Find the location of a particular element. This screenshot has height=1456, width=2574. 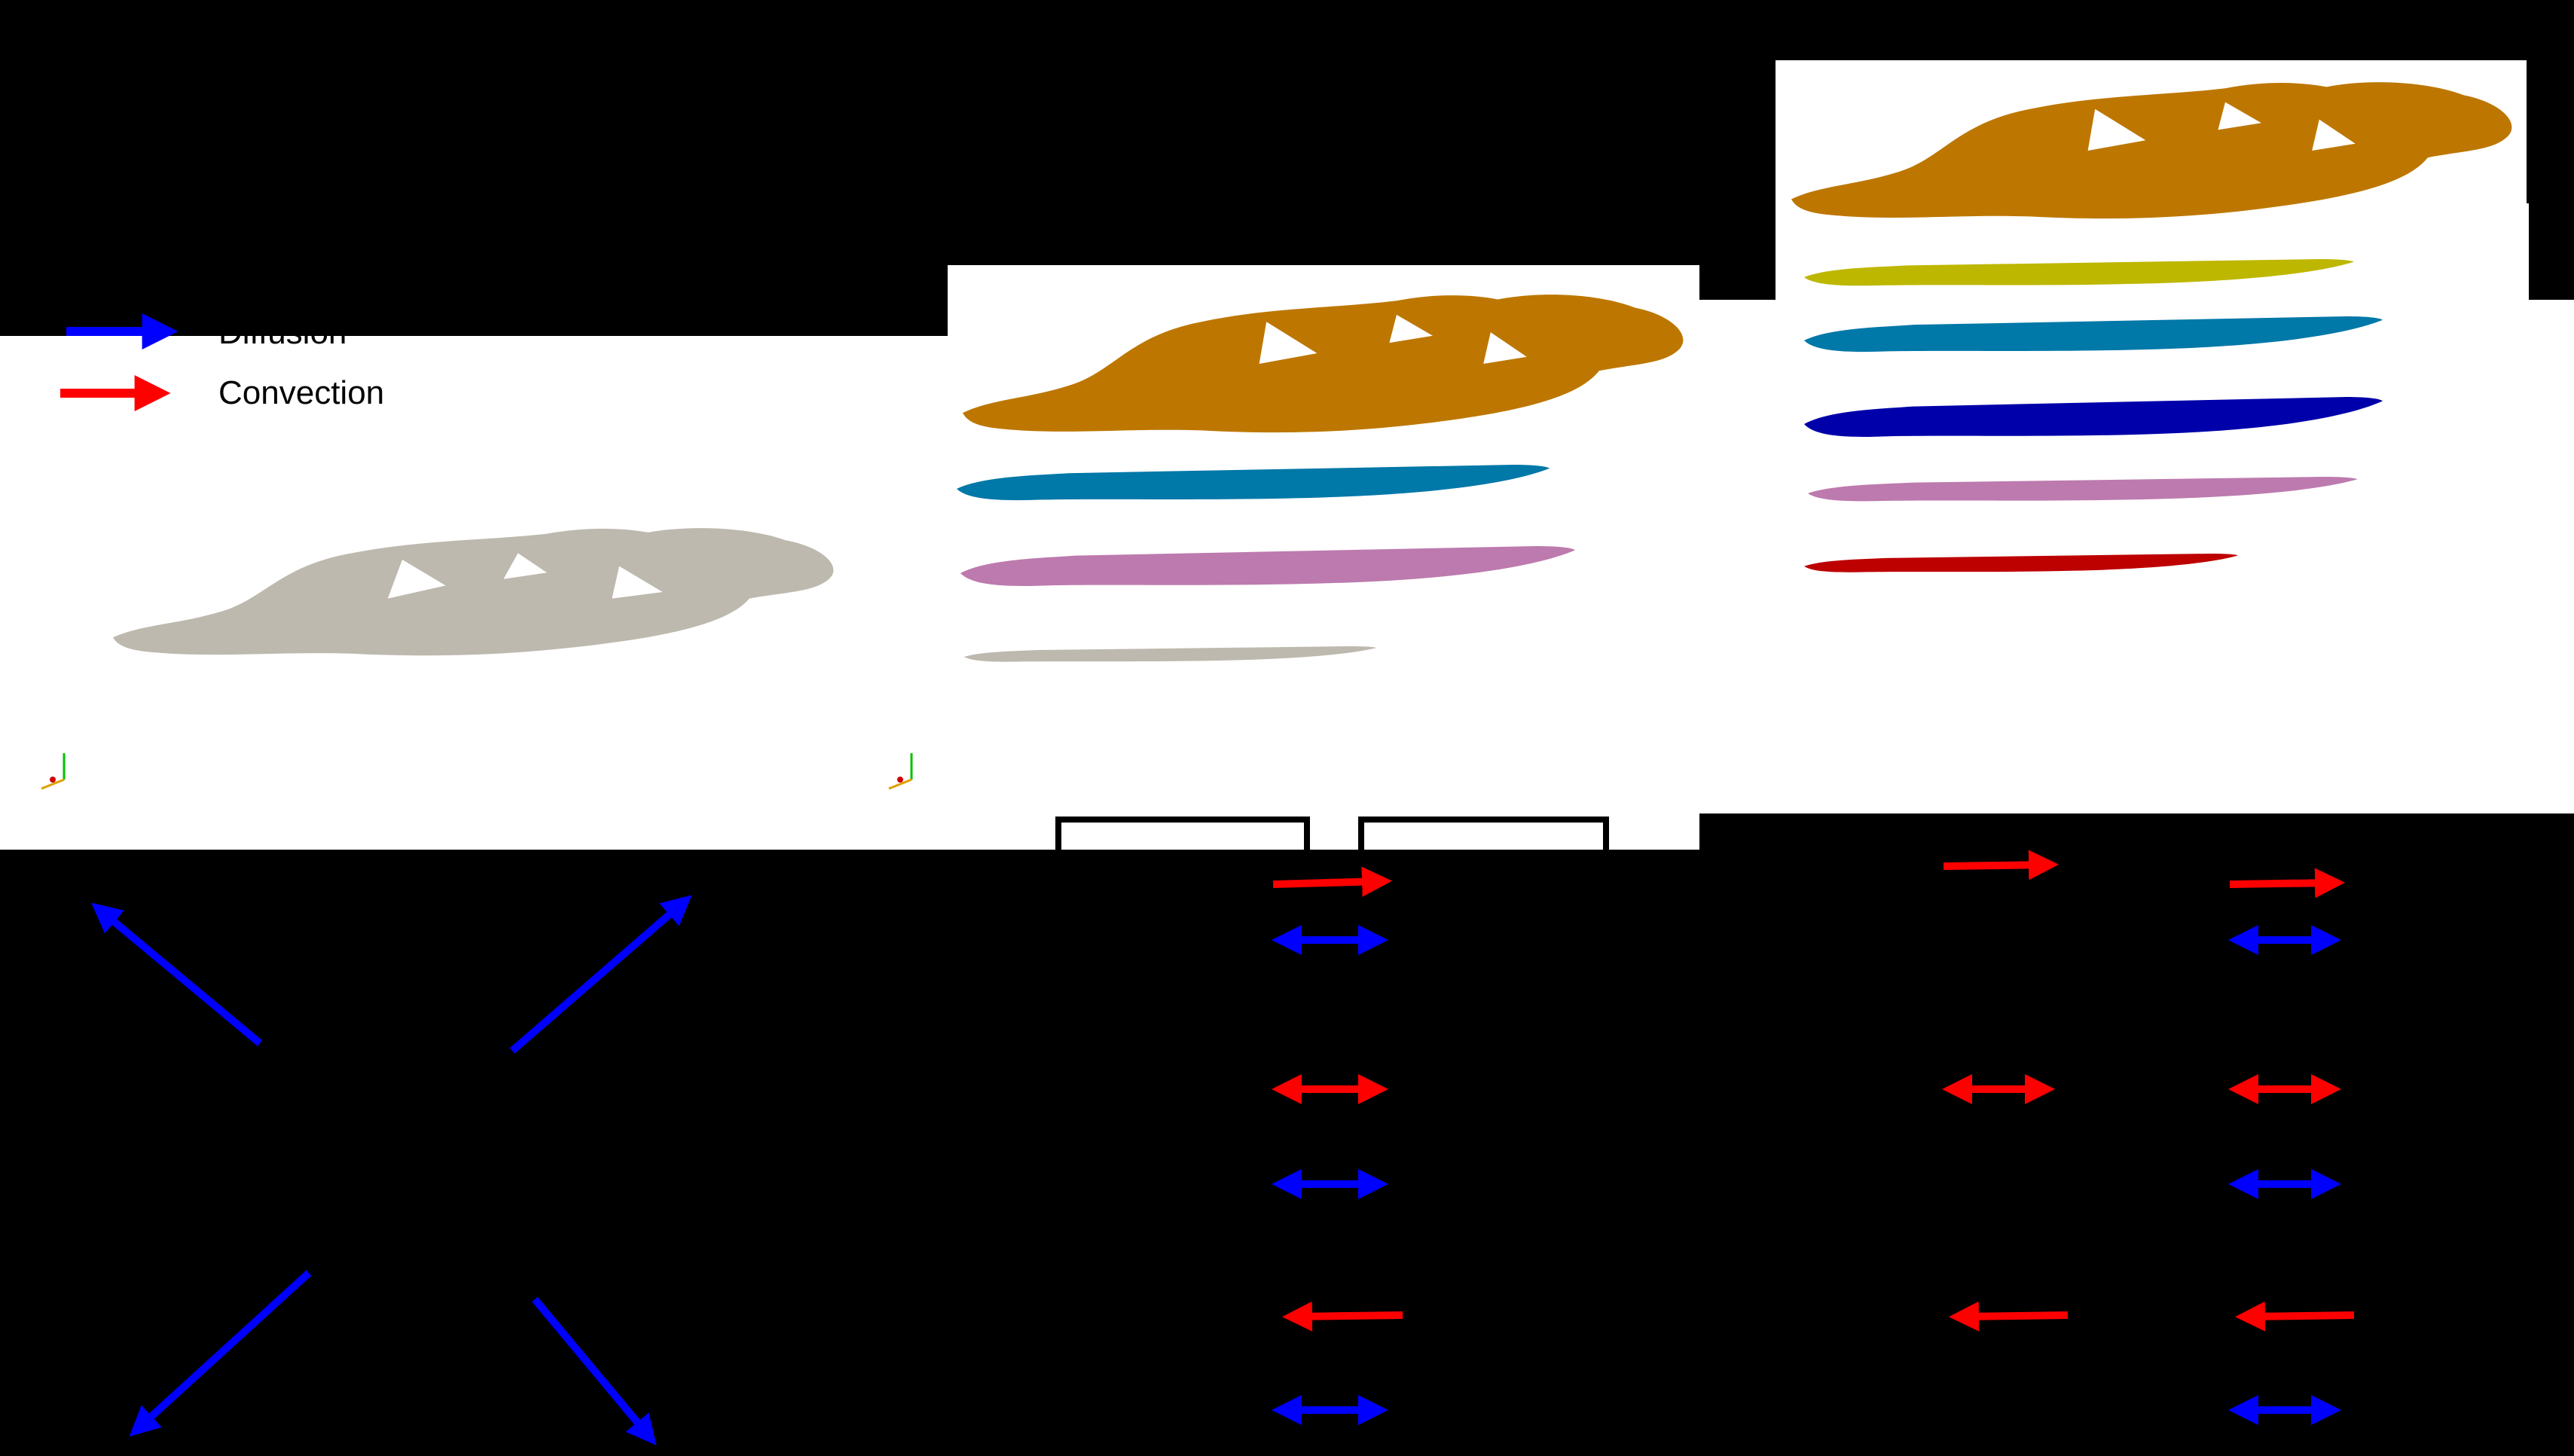

panel-four-compartment is located at coordinates (1293, 557).